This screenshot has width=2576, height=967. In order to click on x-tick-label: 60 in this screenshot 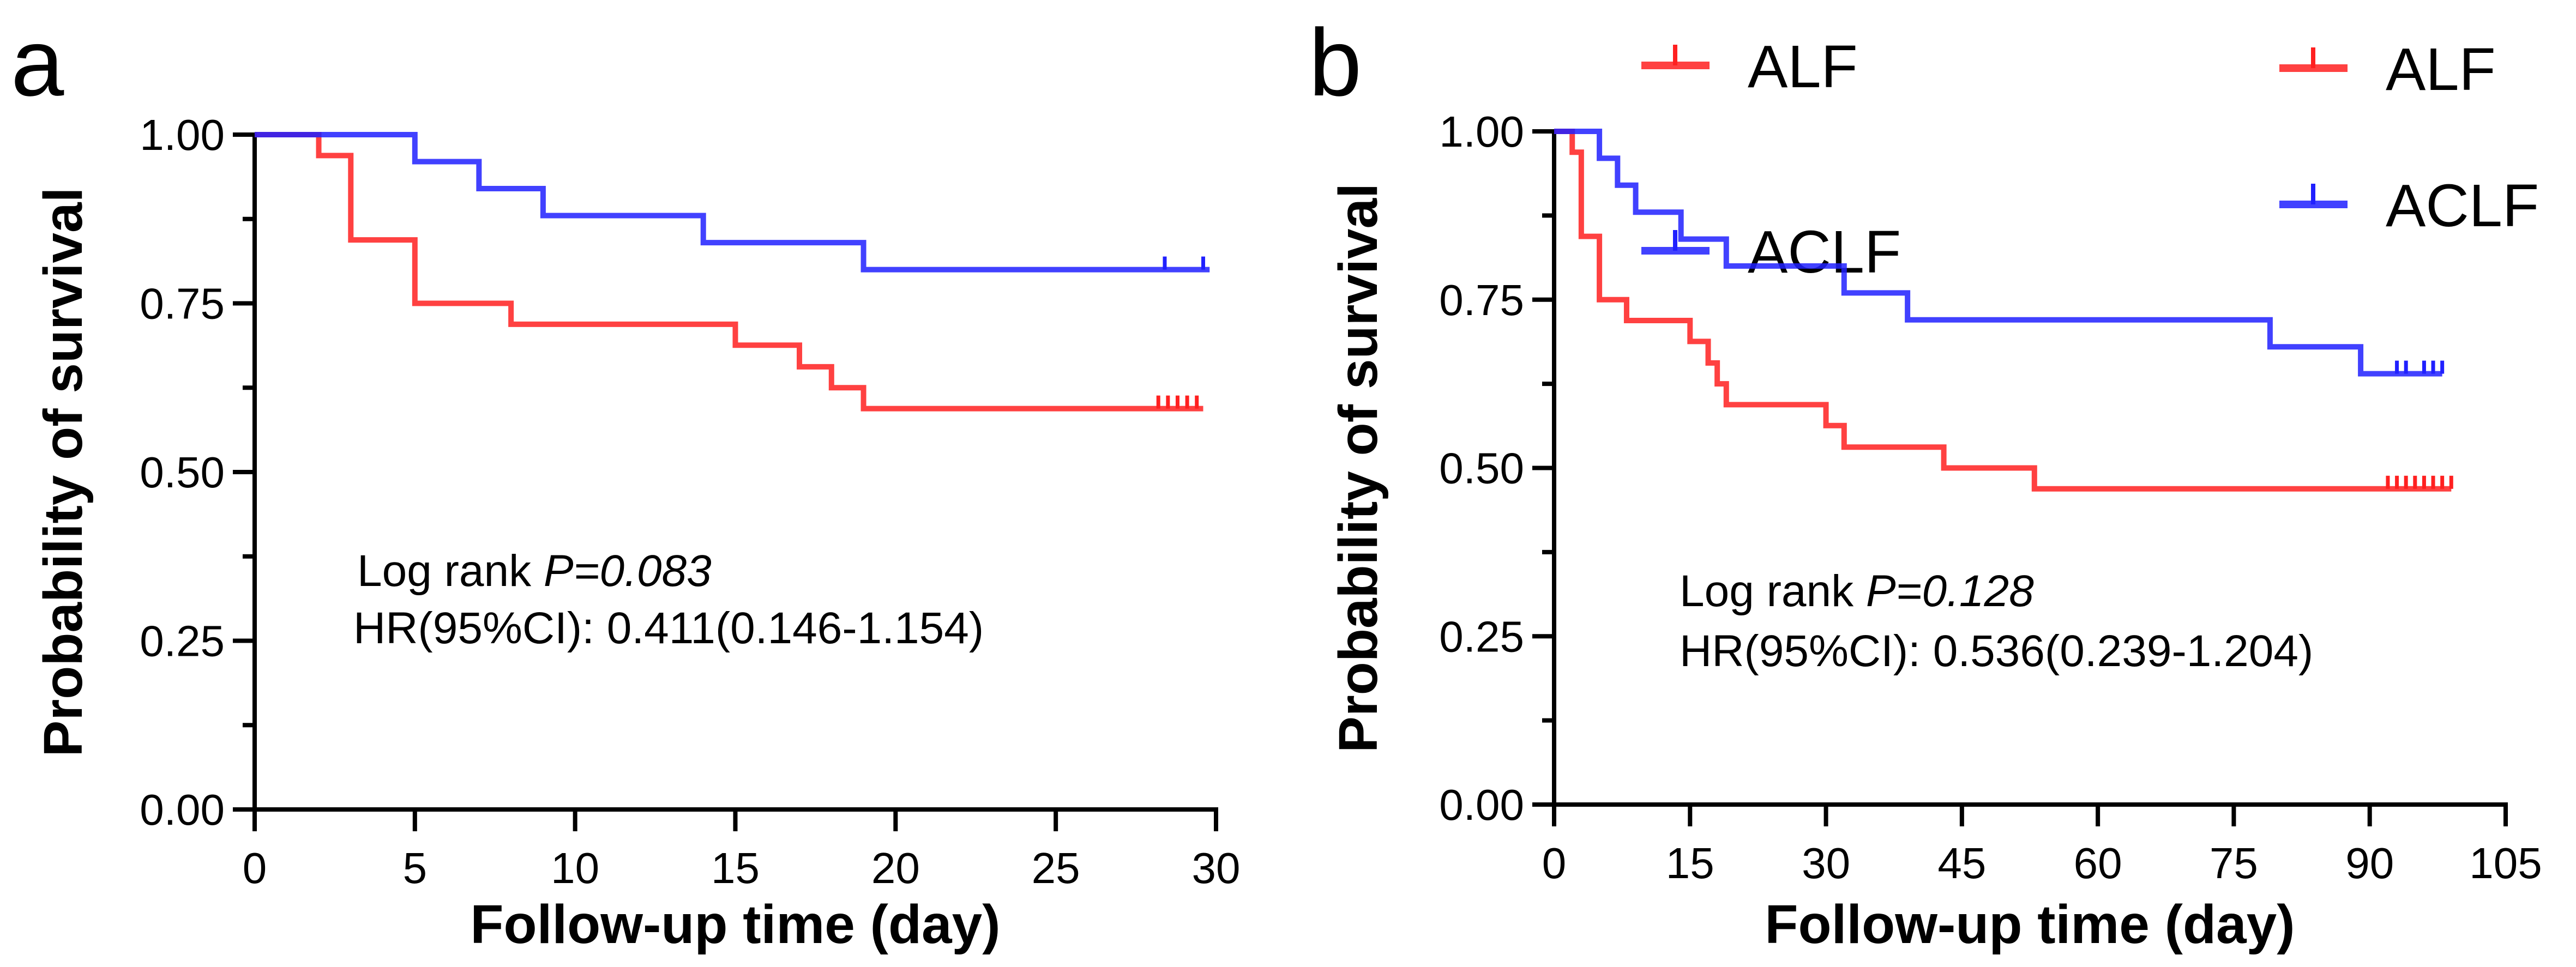, I will do `click(2098, 863)`.